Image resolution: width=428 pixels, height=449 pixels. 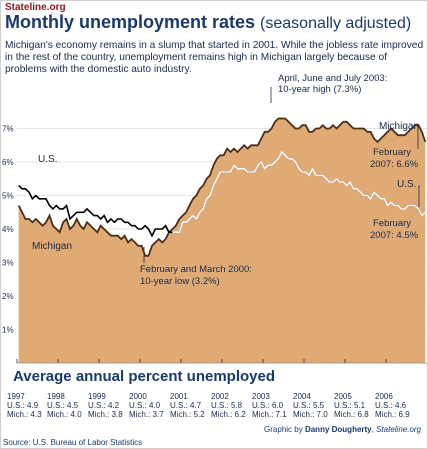 What do you see at coordinates (302, 396) in the screenshot?
I see `annual-year-label: 2004` at bounding box center [302, 396].